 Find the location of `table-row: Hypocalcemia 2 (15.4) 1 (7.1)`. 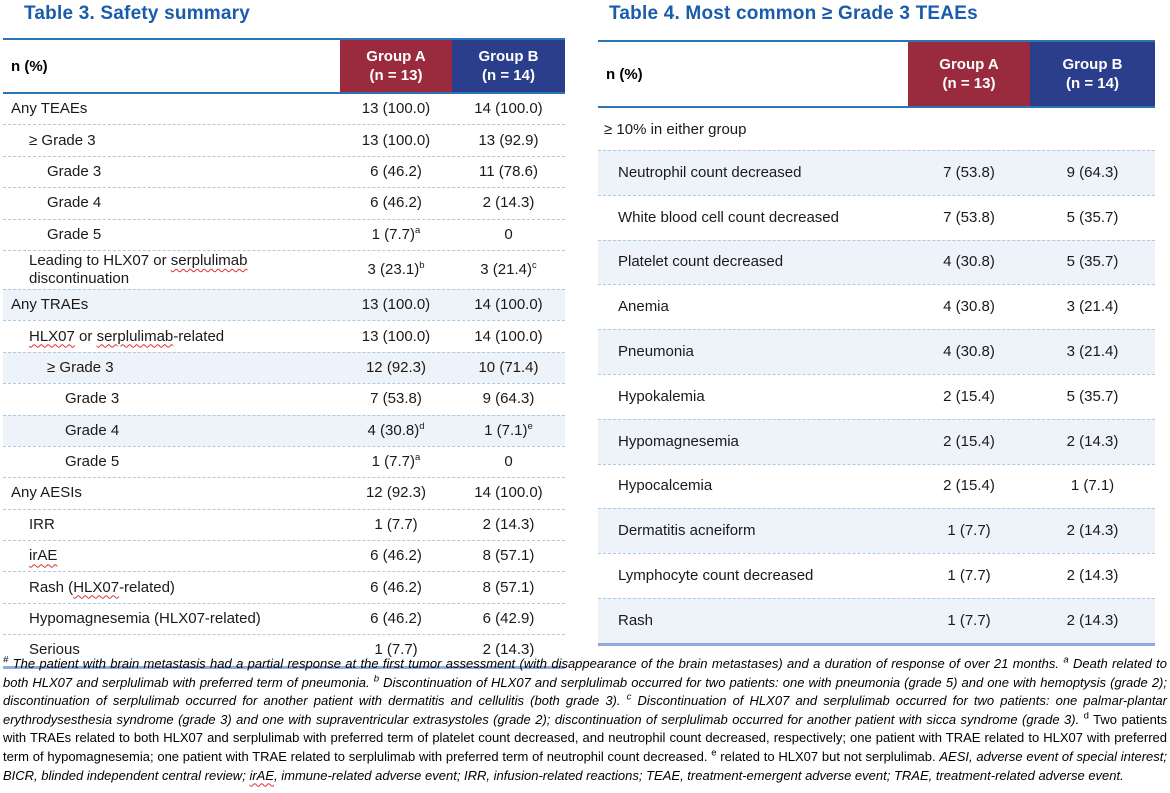

table-row: Hypocalcemia 2 (15.4) 1 (7.1) is located at coordinates (876, 486).